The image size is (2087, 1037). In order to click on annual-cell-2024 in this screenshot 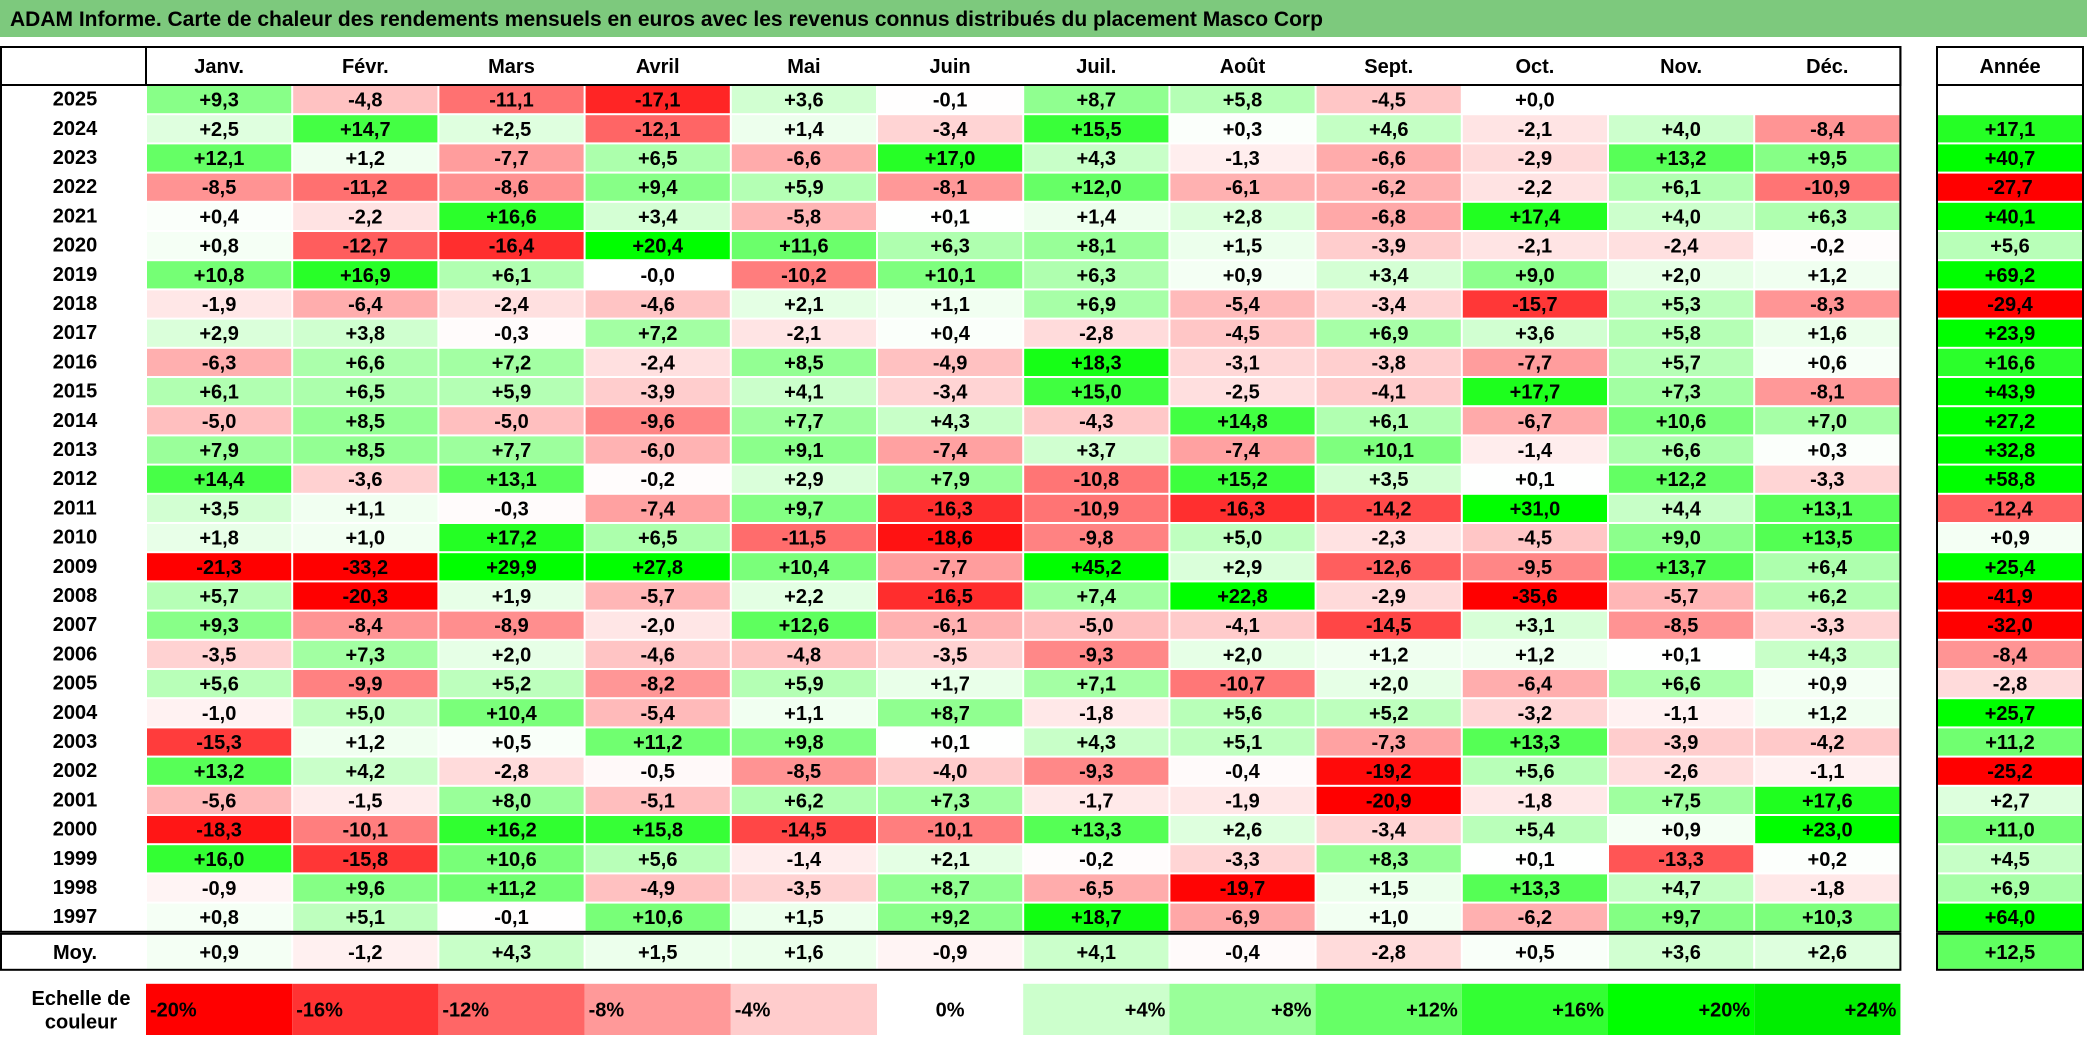, I will do `click(2010, 129)`.